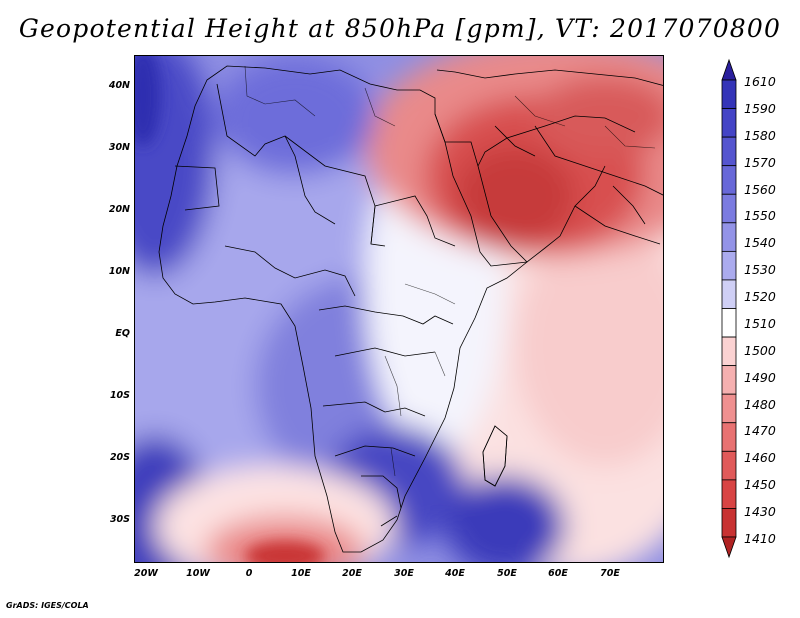  What do you see at coordinates (760, 431) in the screenshot?
I see `colorbar-label-1470: 1470` at bounding box center [760, 431].